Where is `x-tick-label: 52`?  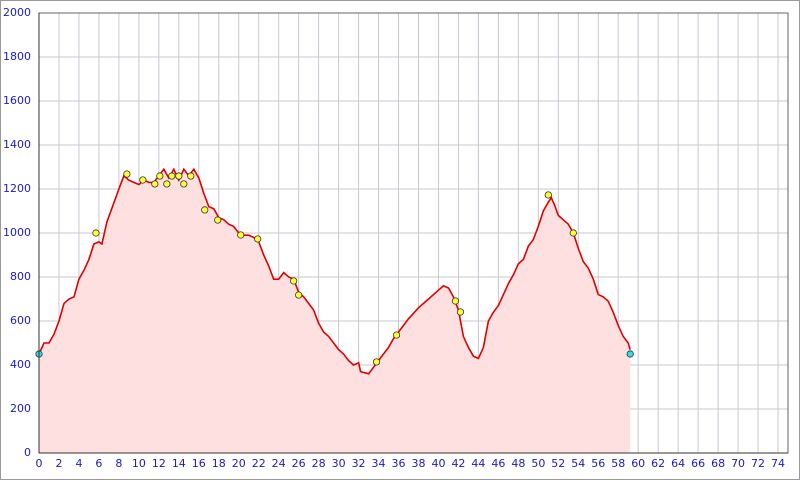 x-tick-label: 52 is located at coordinates (558, 463).